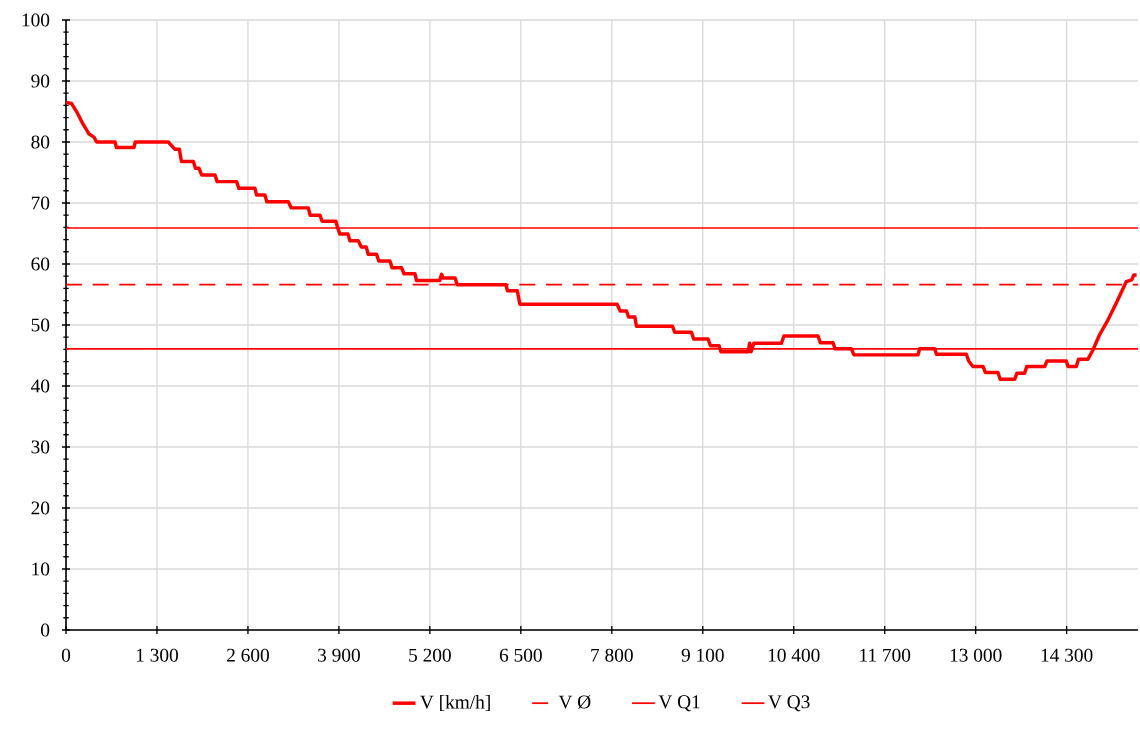  Describe the element at coordinates (574, 702) in the screenshot. I see `legend-label: V Ø` at that location.